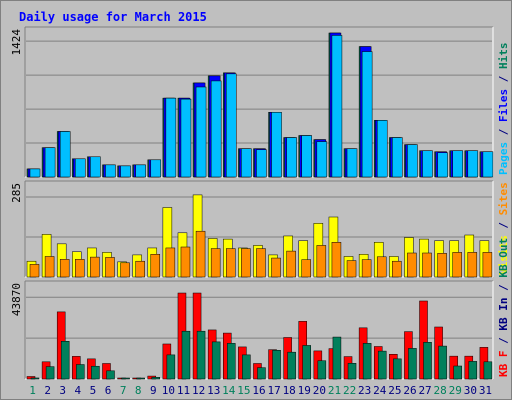 This screenshot has width=512, height=404. What do you see at coordinates (123, 390) in the screenshot?
I see `x-tick-label: 7` at bounding box center [123, 390].